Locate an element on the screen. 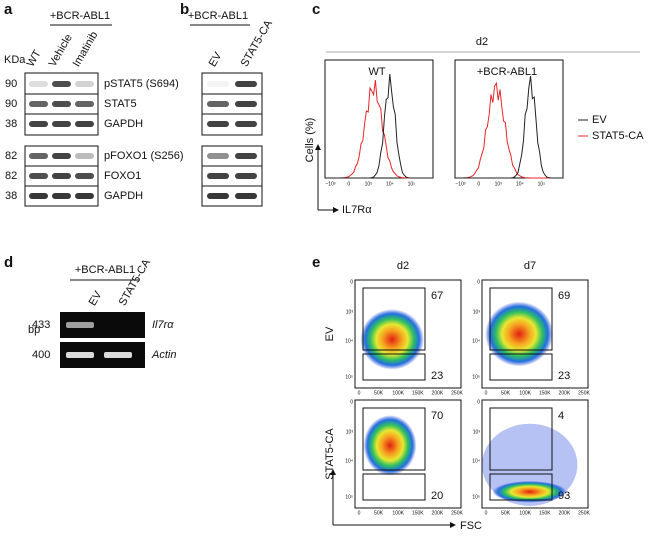 The height and width of the screenshot is (540, 666). gene-label: Actin is located at coordinates (163, 355).